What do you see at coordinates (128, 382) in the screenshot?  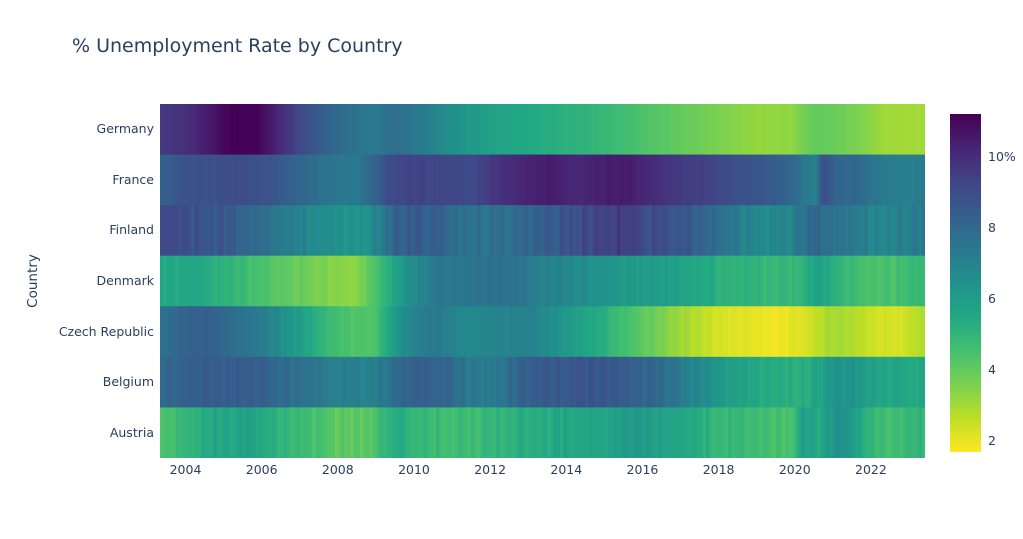 I see `y-tick-label: Belgium` at bounding box center [128, 382].